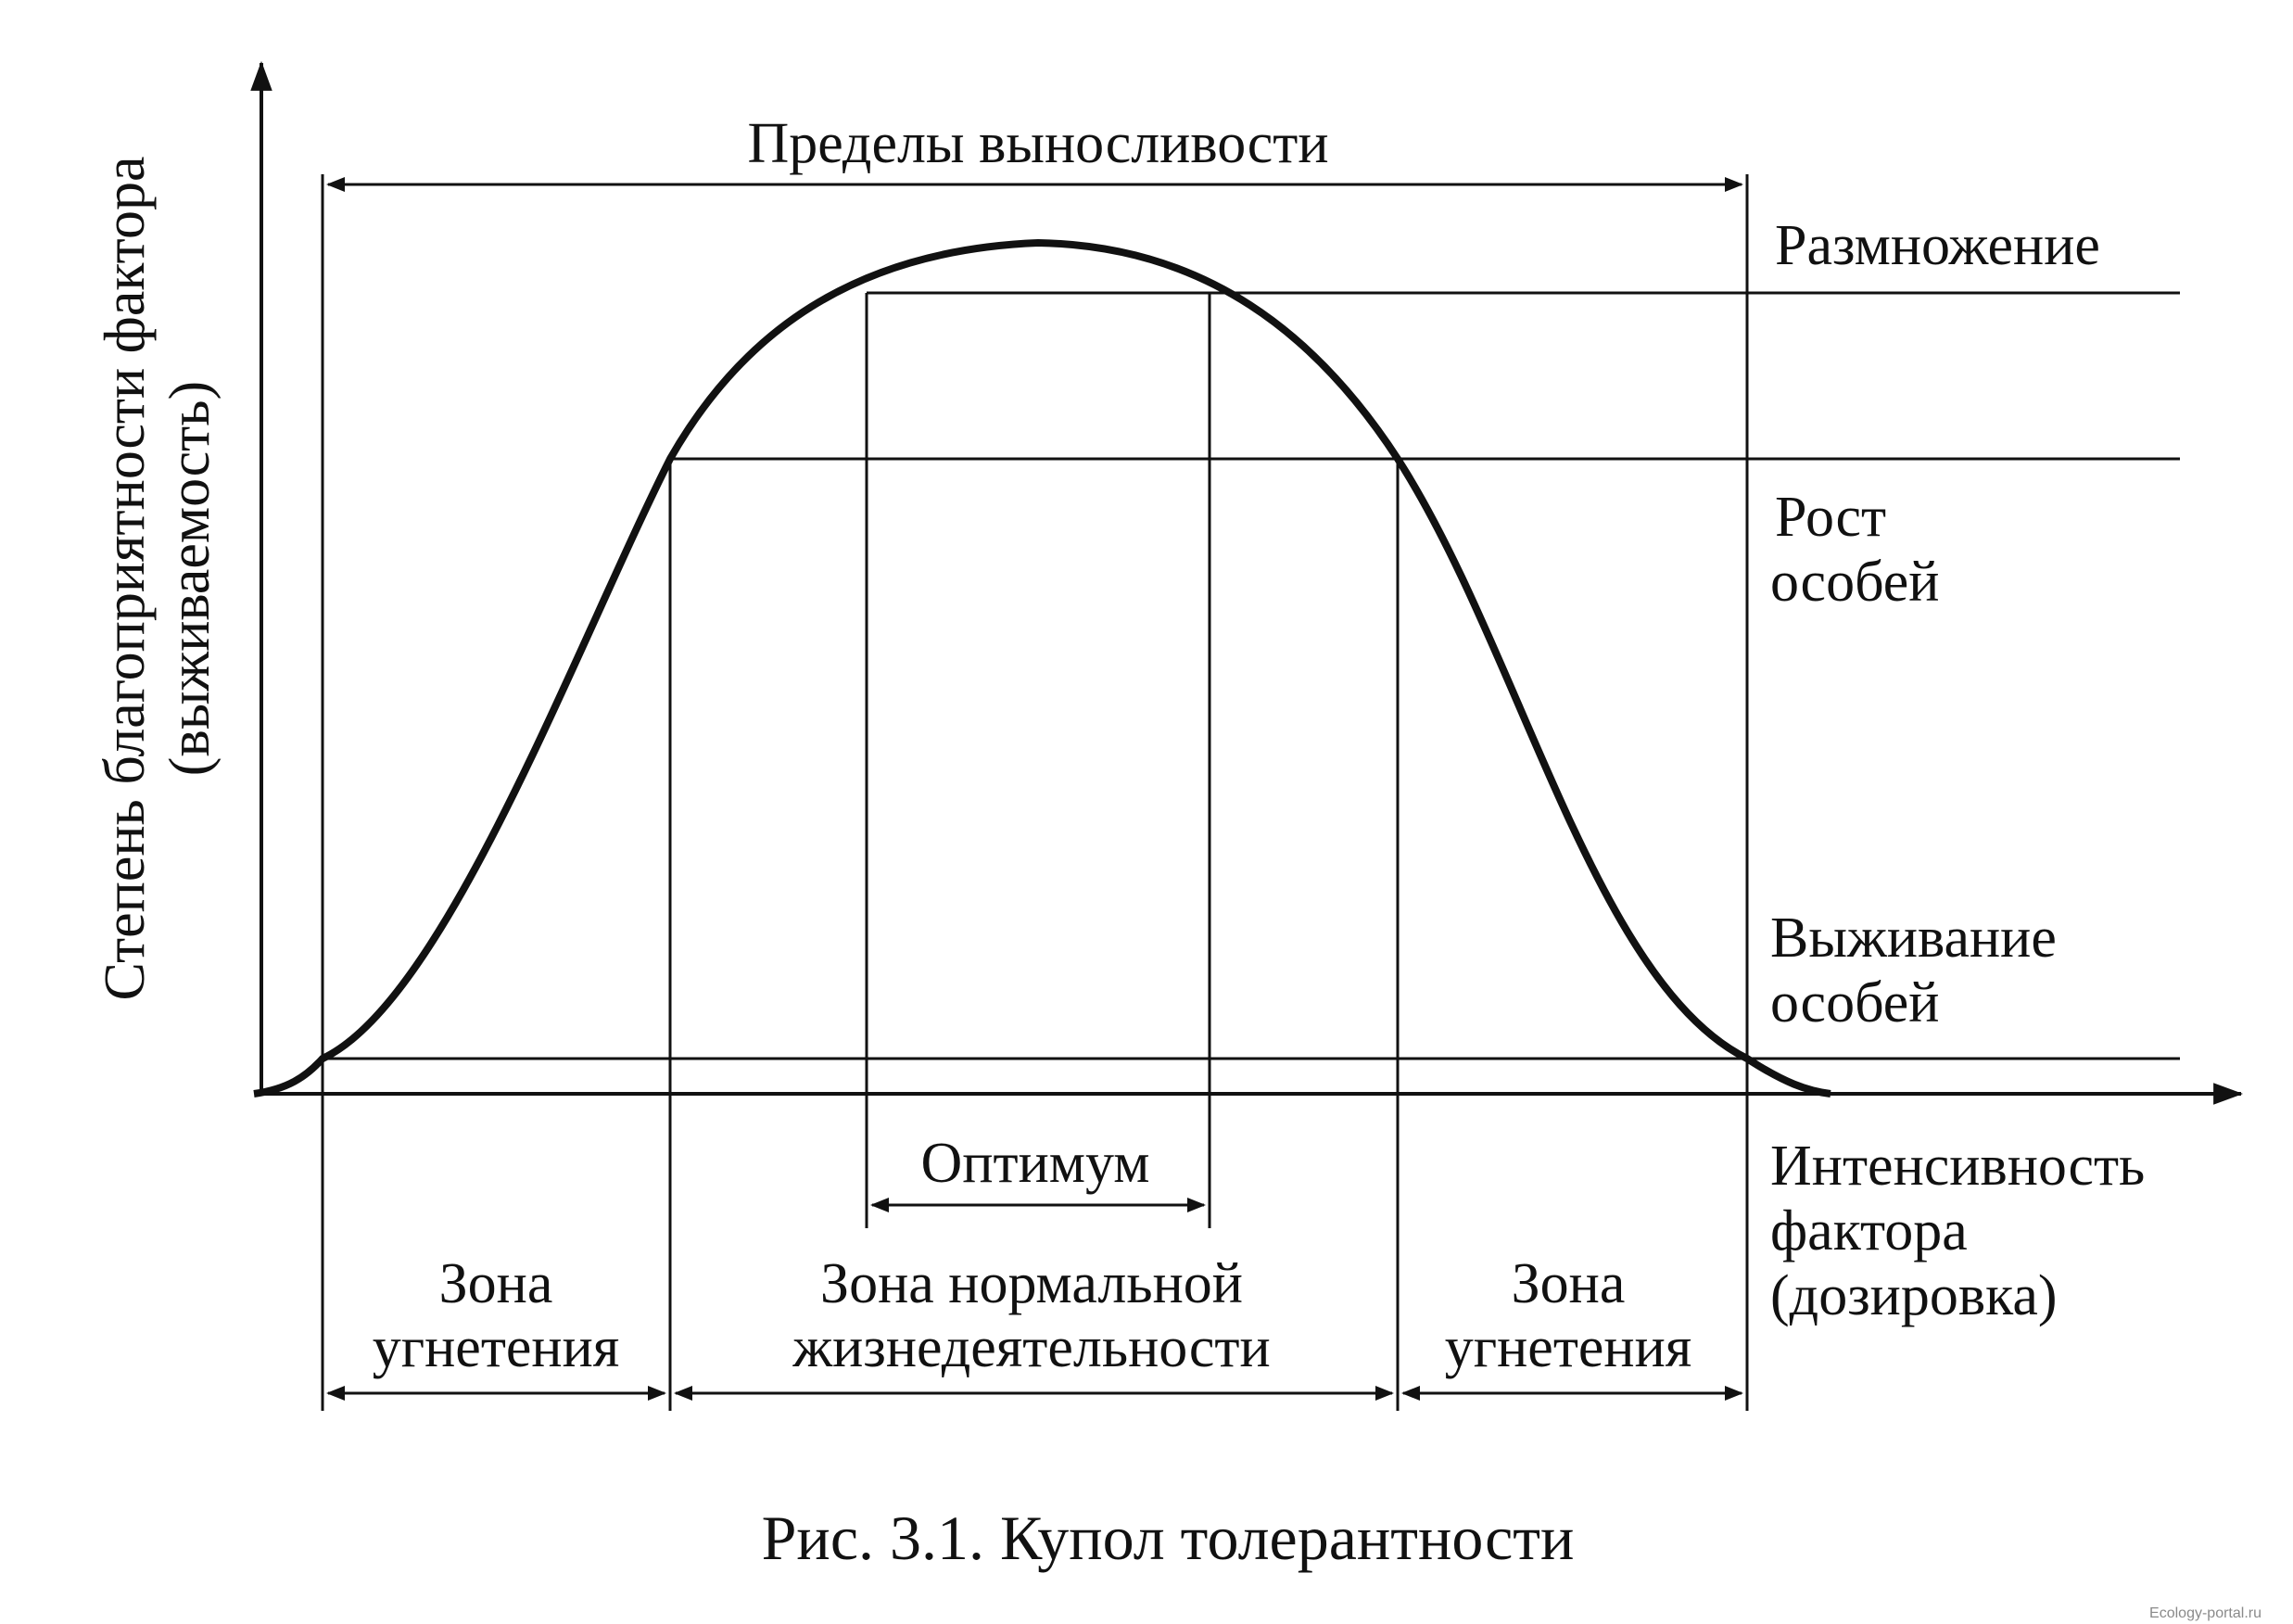 The image size is (2293, 1624). What do you see at coordinates (1914, 1295) in the screenshot?
I see `x-axis-label-line3: (дозировка)` at bounding box center [1914, 1295].